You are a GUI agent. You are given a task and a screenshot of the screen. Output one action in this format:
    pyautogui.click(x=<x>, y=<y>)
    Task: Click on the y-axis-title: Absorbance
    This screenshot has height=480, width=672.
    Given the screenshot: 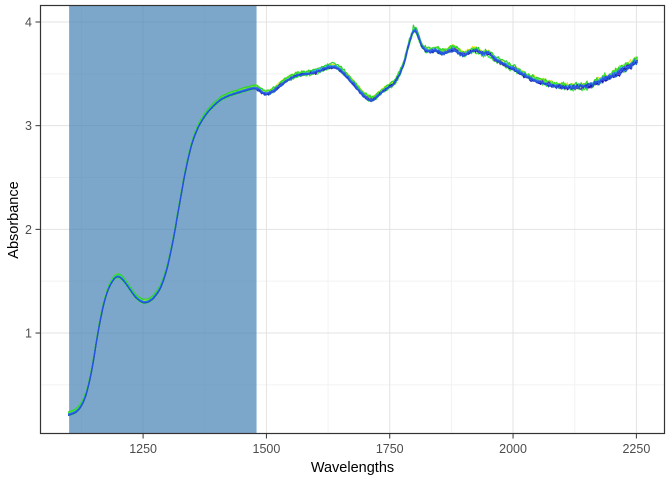 What is the action you would take?
    pyautogui.click(x=13, y=220)
    